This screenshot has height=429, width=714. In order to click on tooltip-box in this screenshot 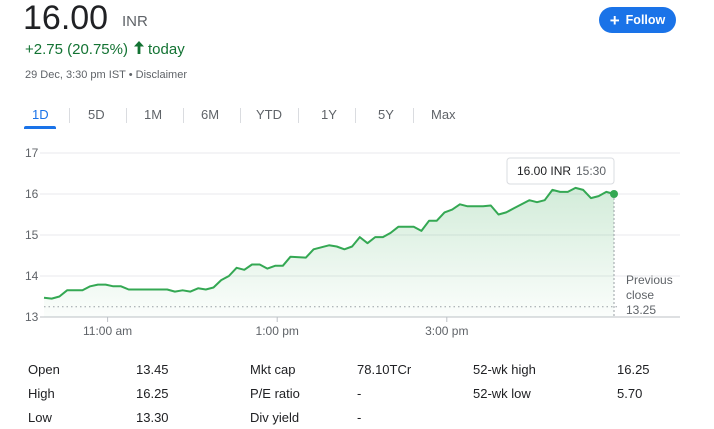, I will do `click(560, 171)`.